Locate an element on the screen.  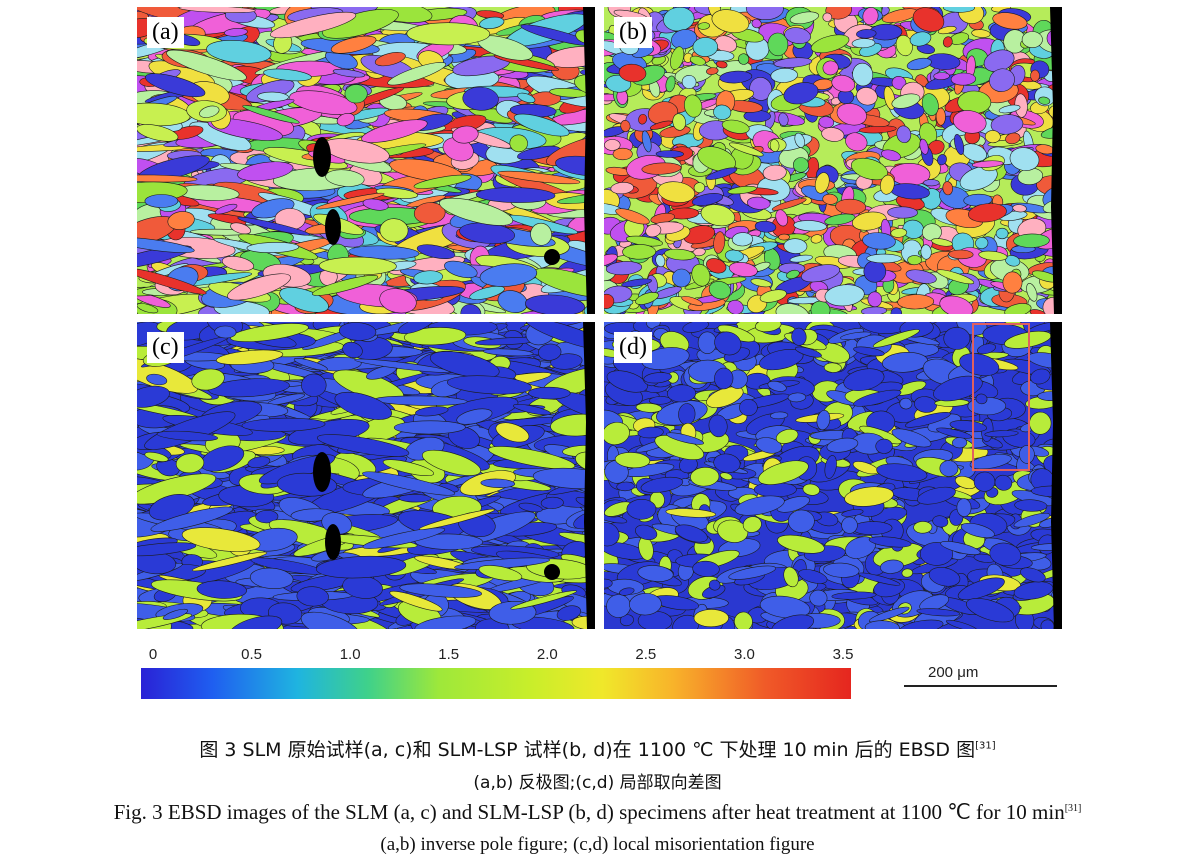
misorientation-colorbar is located at coordinates (496, 683).